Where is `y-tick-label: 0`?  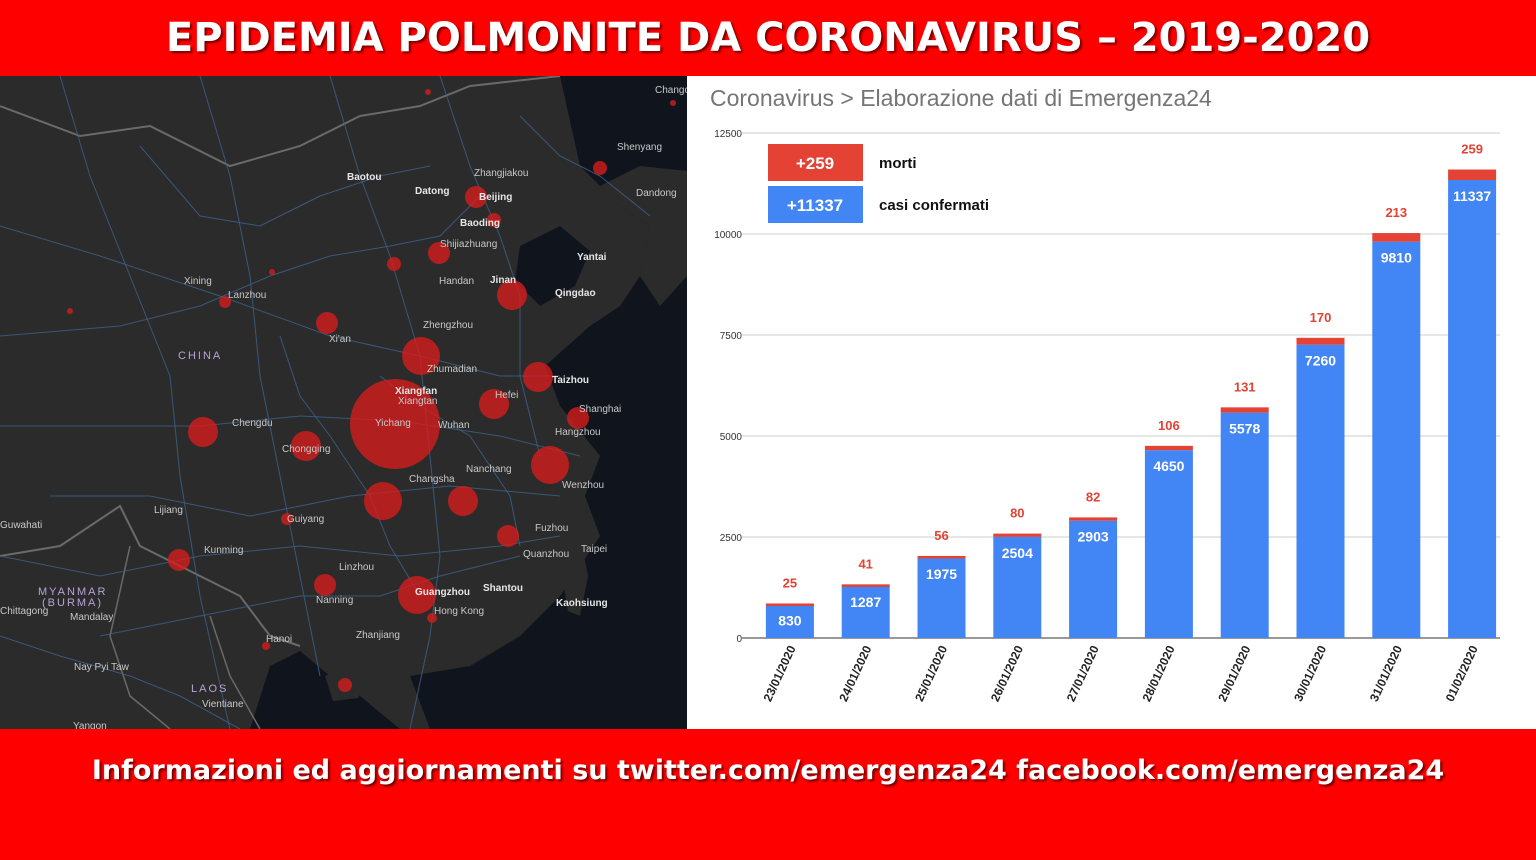
y-tick-label: 0 is located at coordinates (739, 639).